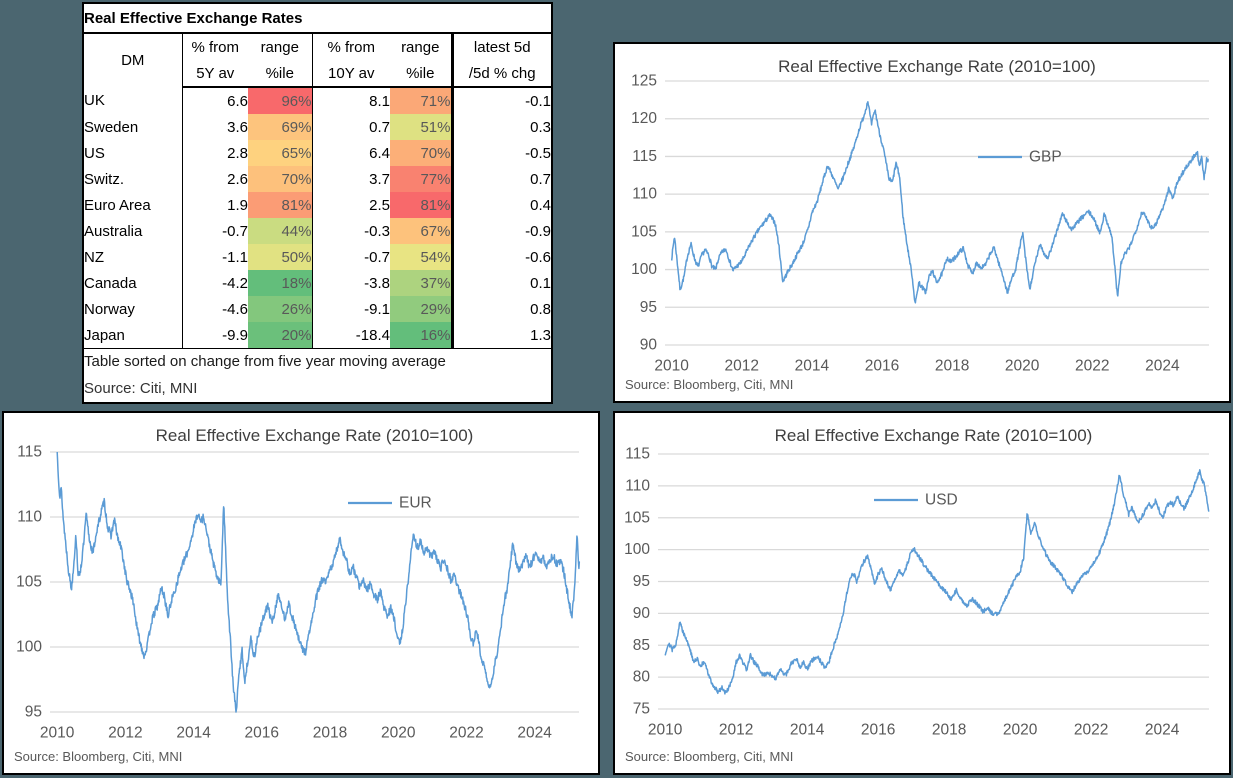 Image resolution: width=1233 pixels, height=778 pixels. I want to click on header-pctile5y-line1: range, so click(279, 47).